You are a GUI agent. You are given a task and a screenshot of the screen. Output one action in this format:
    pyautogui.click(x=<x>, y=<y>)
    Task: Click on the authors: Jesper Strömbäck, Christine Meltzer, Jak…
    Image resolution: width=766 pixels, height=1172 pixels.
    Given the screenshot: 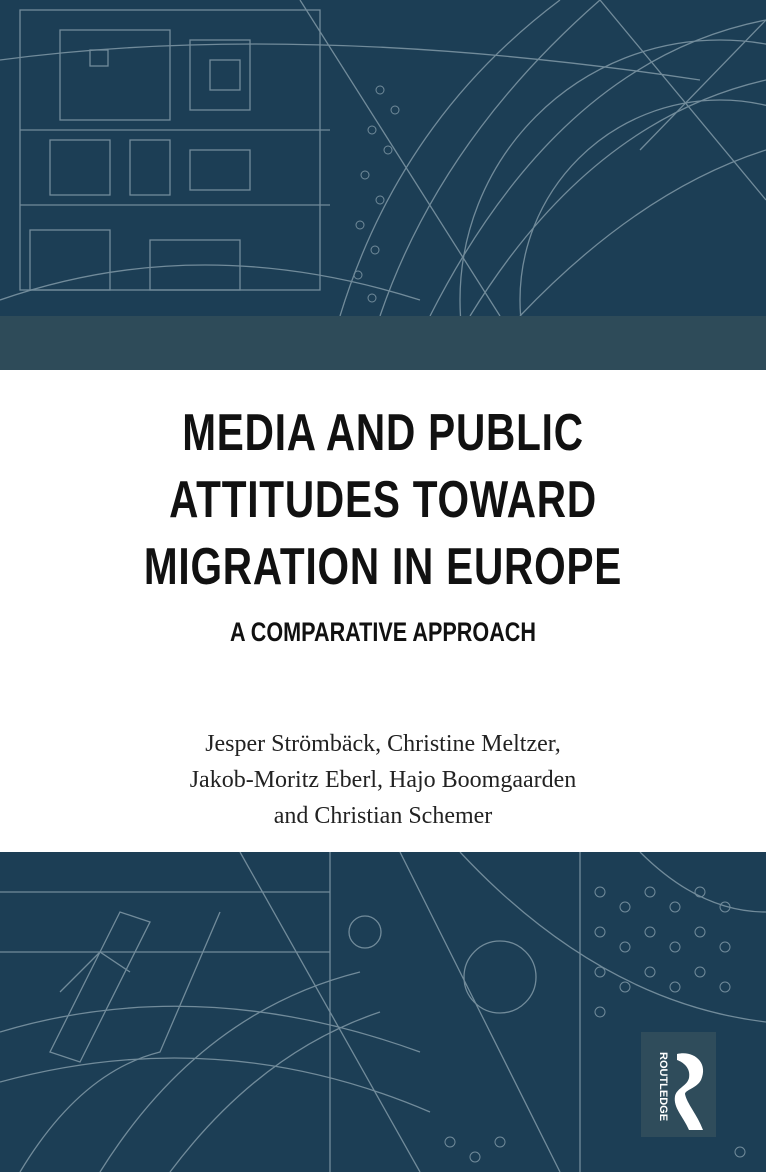 What is the action you would take?
    pyautogui.click(x=383, y=780)
    